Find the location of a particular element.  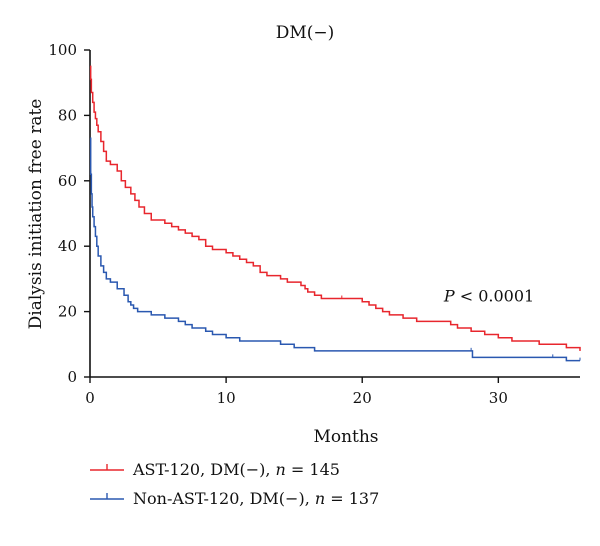

legend-label-non-ast120-count: = 137 is located at coordinates (352, 498).